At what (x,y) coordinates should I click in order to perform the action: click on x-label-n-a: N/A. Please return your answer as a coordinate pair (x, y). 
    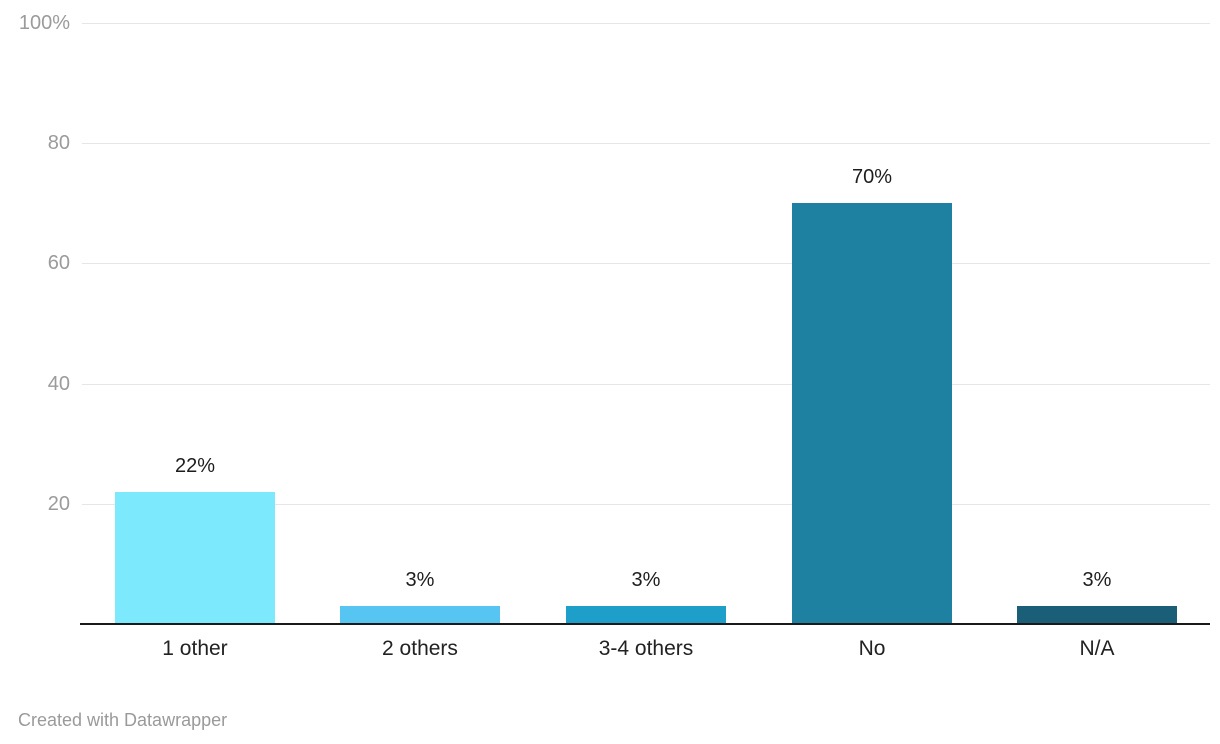
    Looking at the image, I should click on (1097, 648).